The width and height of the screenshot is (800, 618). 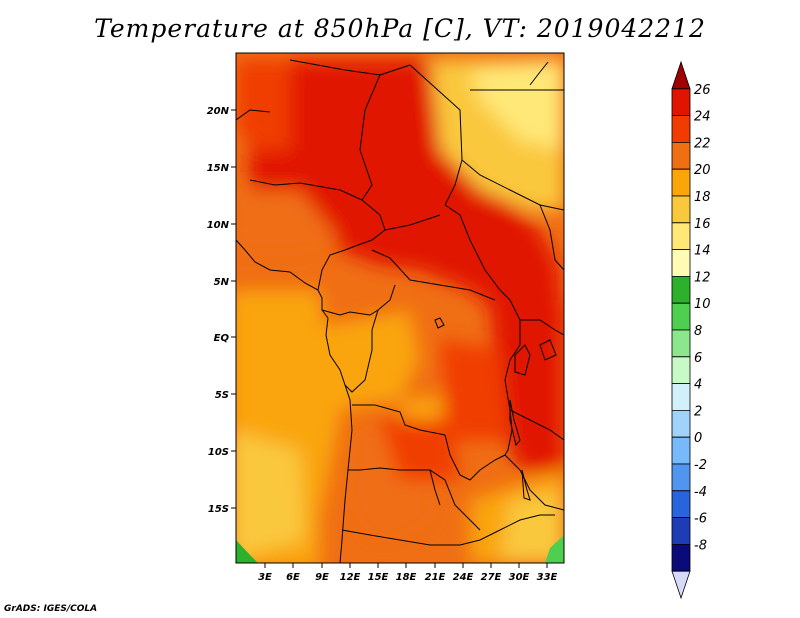 I want to click on lat-label: 15N, so click(x=218, y=168).